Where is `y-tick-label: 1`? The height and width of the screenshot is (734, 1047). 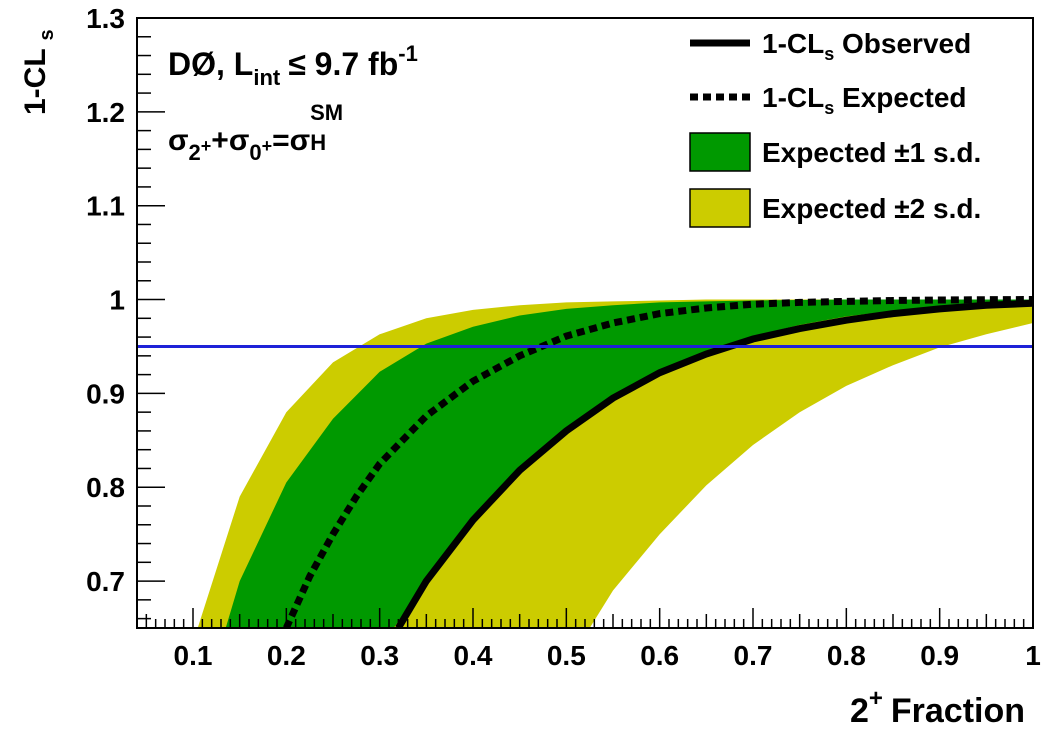
y-tick-label: 1 is located at coordinates (117, 300).